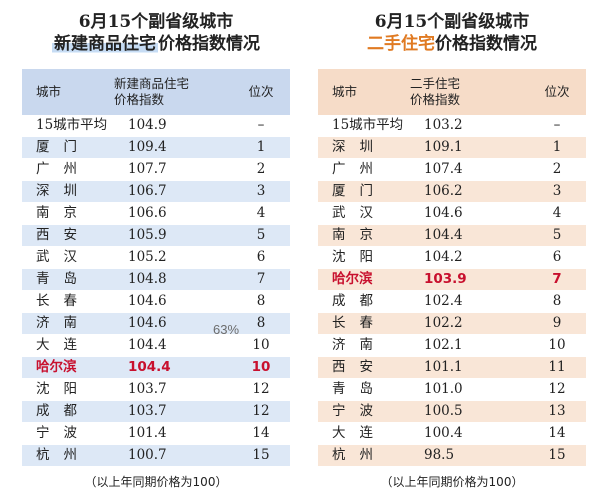 The height and width of the screenshot is (490, 600). What do you see at coordinates (359, 389) in the screenshot?
I see `city-cell: 青岛` at bounding box center [359, 389].